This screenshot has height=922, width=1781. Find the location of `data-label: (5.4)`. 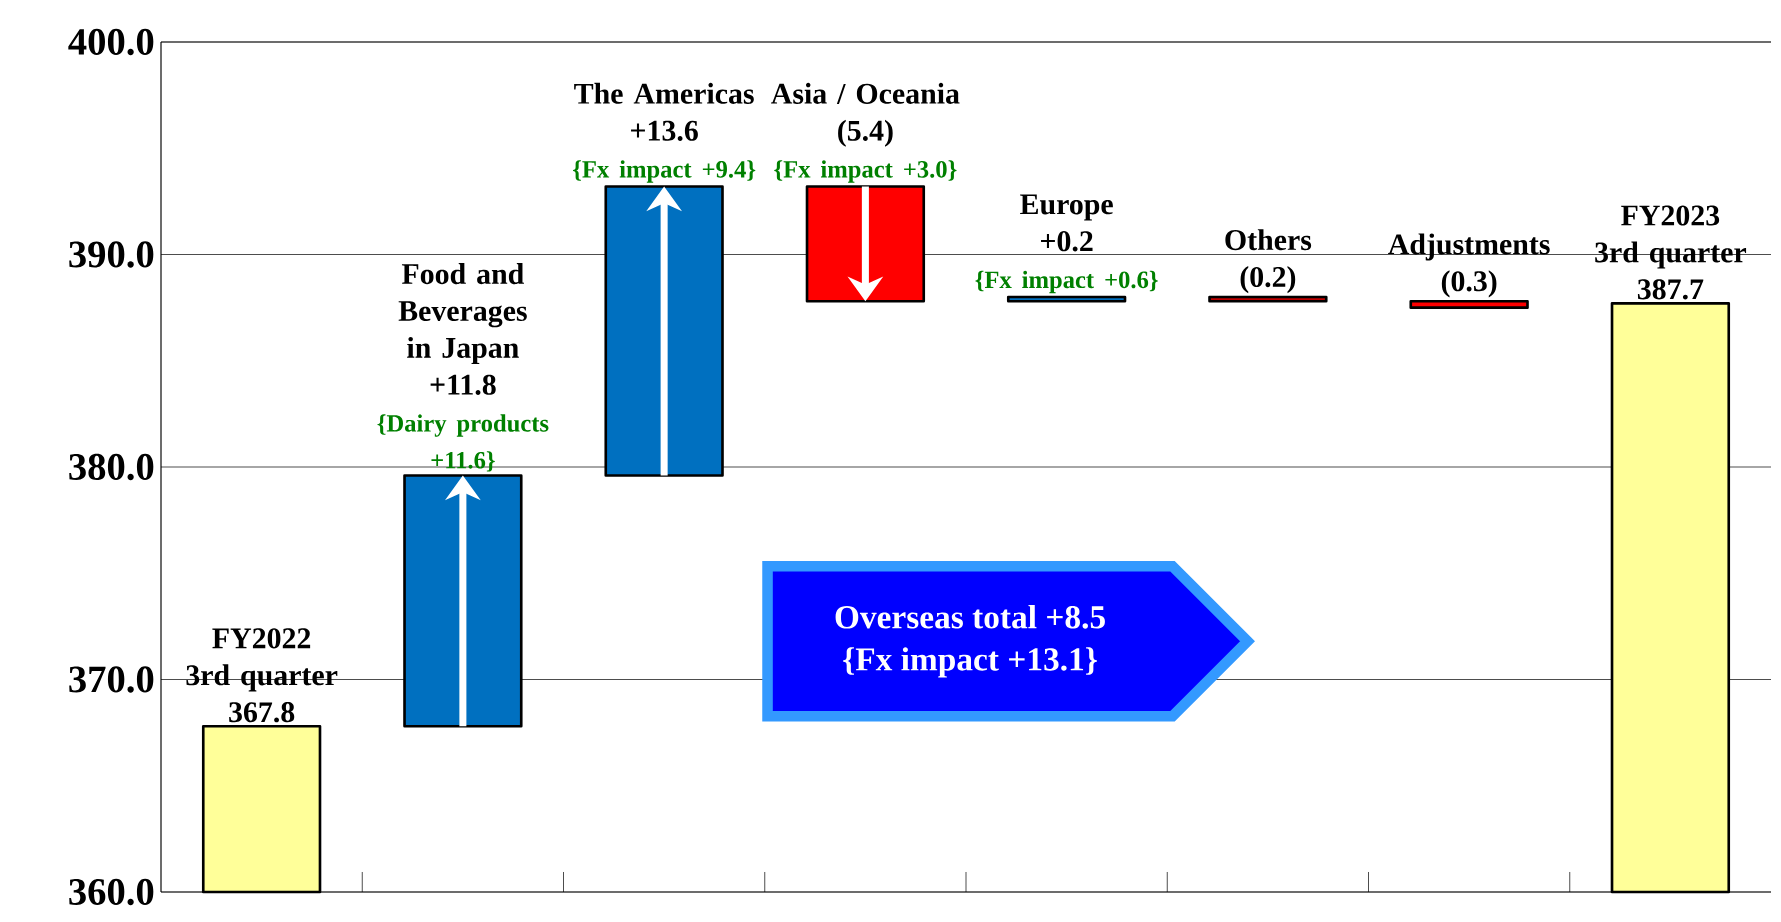

data-label: (5.4) is located at coordinates (865, 133).